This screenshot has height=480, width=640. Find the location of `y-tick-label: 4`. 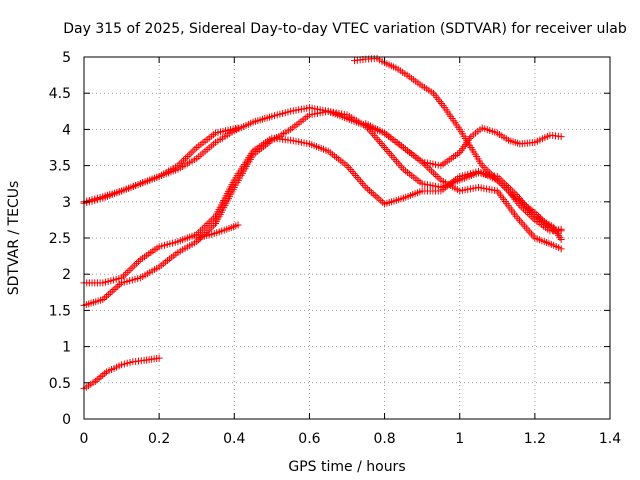

y-tick-label: 4 is located at coordinates (66, 130).